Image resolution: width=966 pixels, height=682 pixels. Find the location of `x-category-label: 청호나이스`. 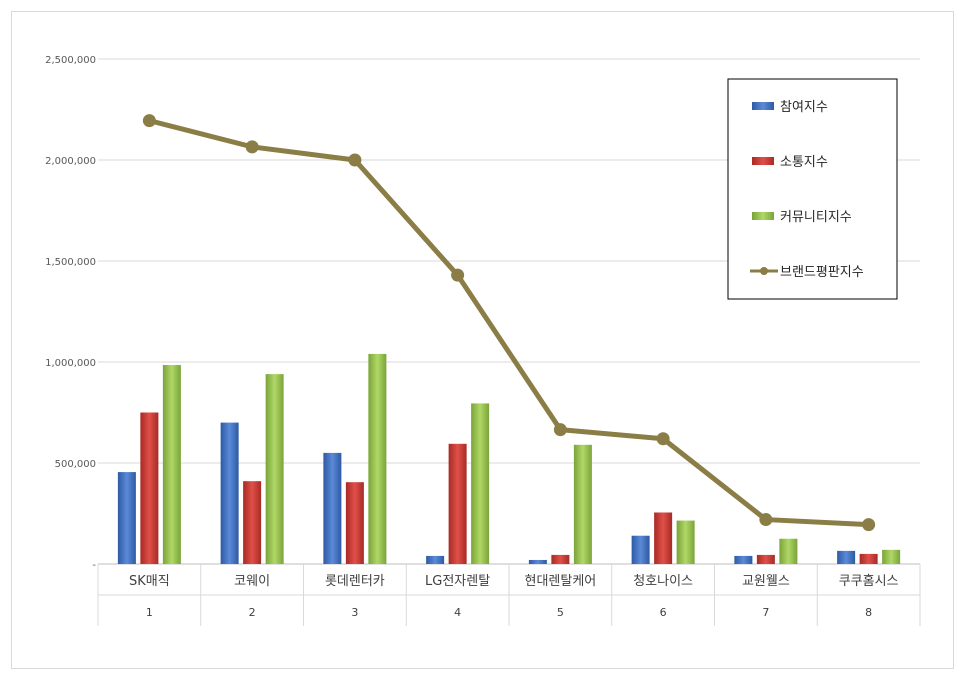

x-category-label: 청호나이스 is located at coordinates (663, 581).